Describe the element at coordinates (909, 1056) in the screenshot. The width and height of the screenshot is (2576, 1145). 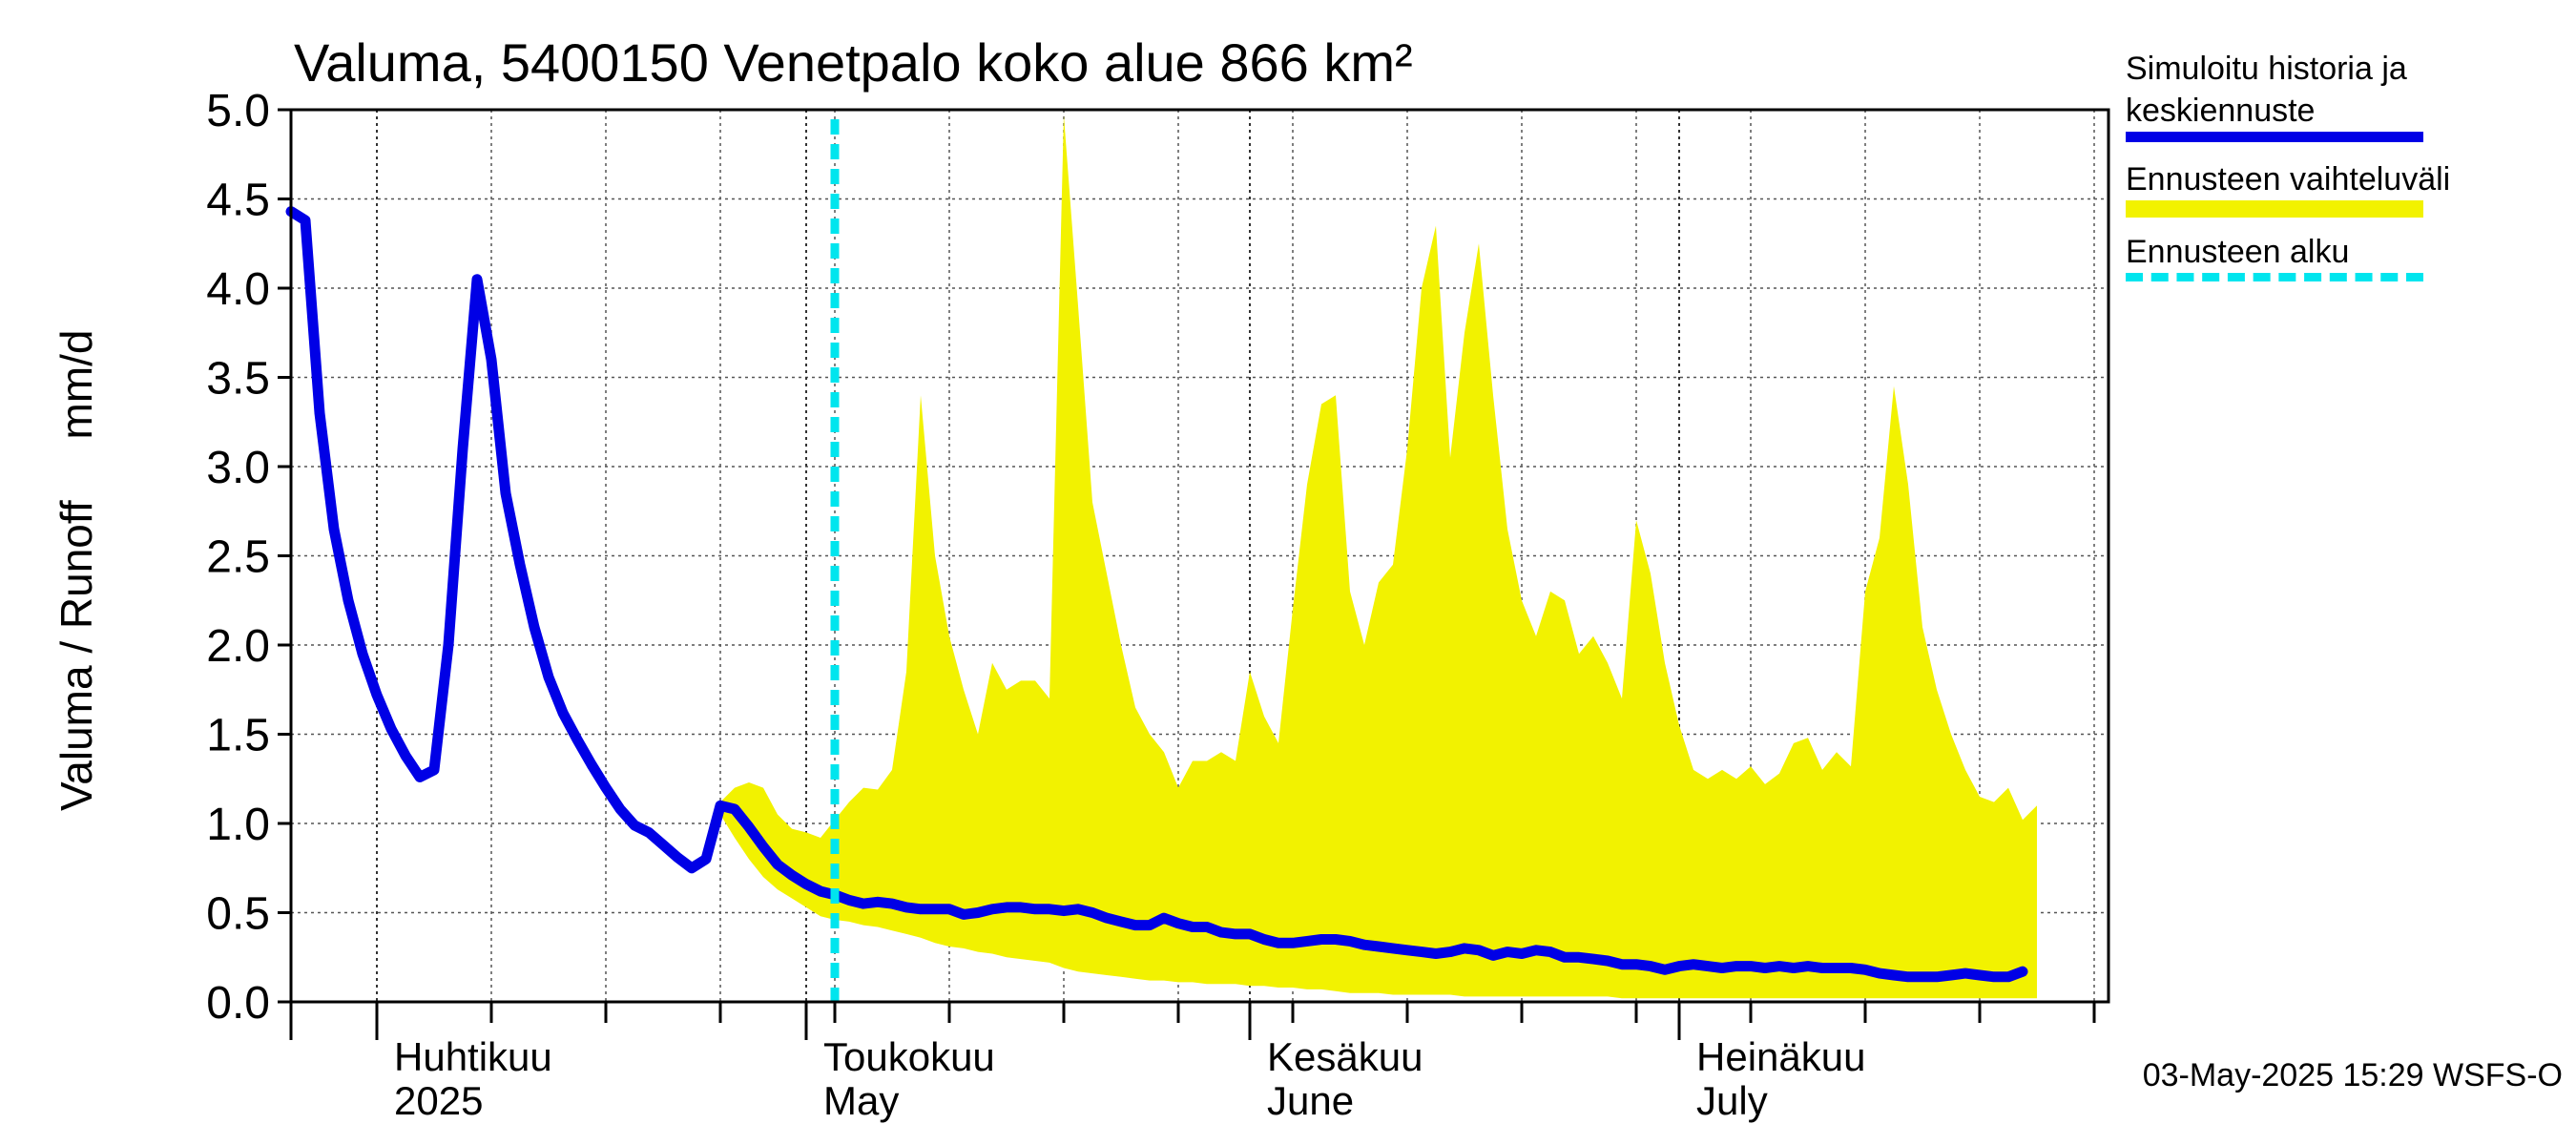
I see `month-label-1: Toukokuu` at that location.